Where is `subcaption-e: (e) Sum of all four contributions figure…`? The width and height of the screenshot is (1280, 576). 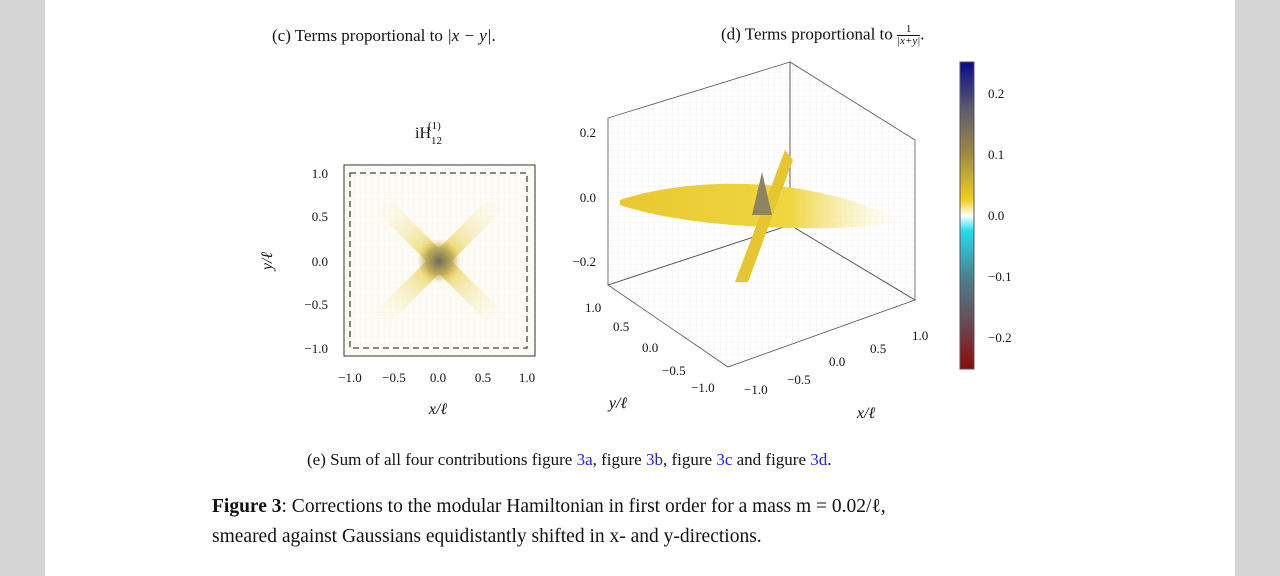 subcaption-e: (e) Sum of all four contributions figure… is located at coordinates (569, 460).